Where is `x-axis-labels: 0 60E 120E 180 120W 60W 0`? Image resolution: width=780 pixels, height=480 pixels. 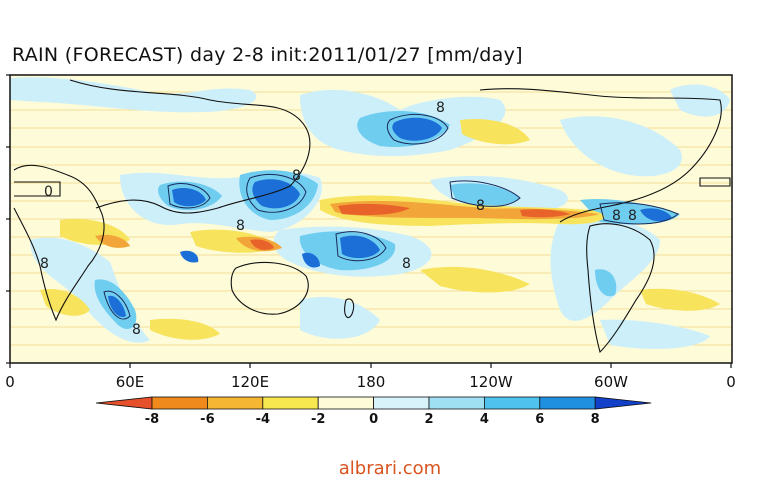
x-axis-labels: 0 60E 120E 180 120W 60W 0 is located at coordinates (370, 382).